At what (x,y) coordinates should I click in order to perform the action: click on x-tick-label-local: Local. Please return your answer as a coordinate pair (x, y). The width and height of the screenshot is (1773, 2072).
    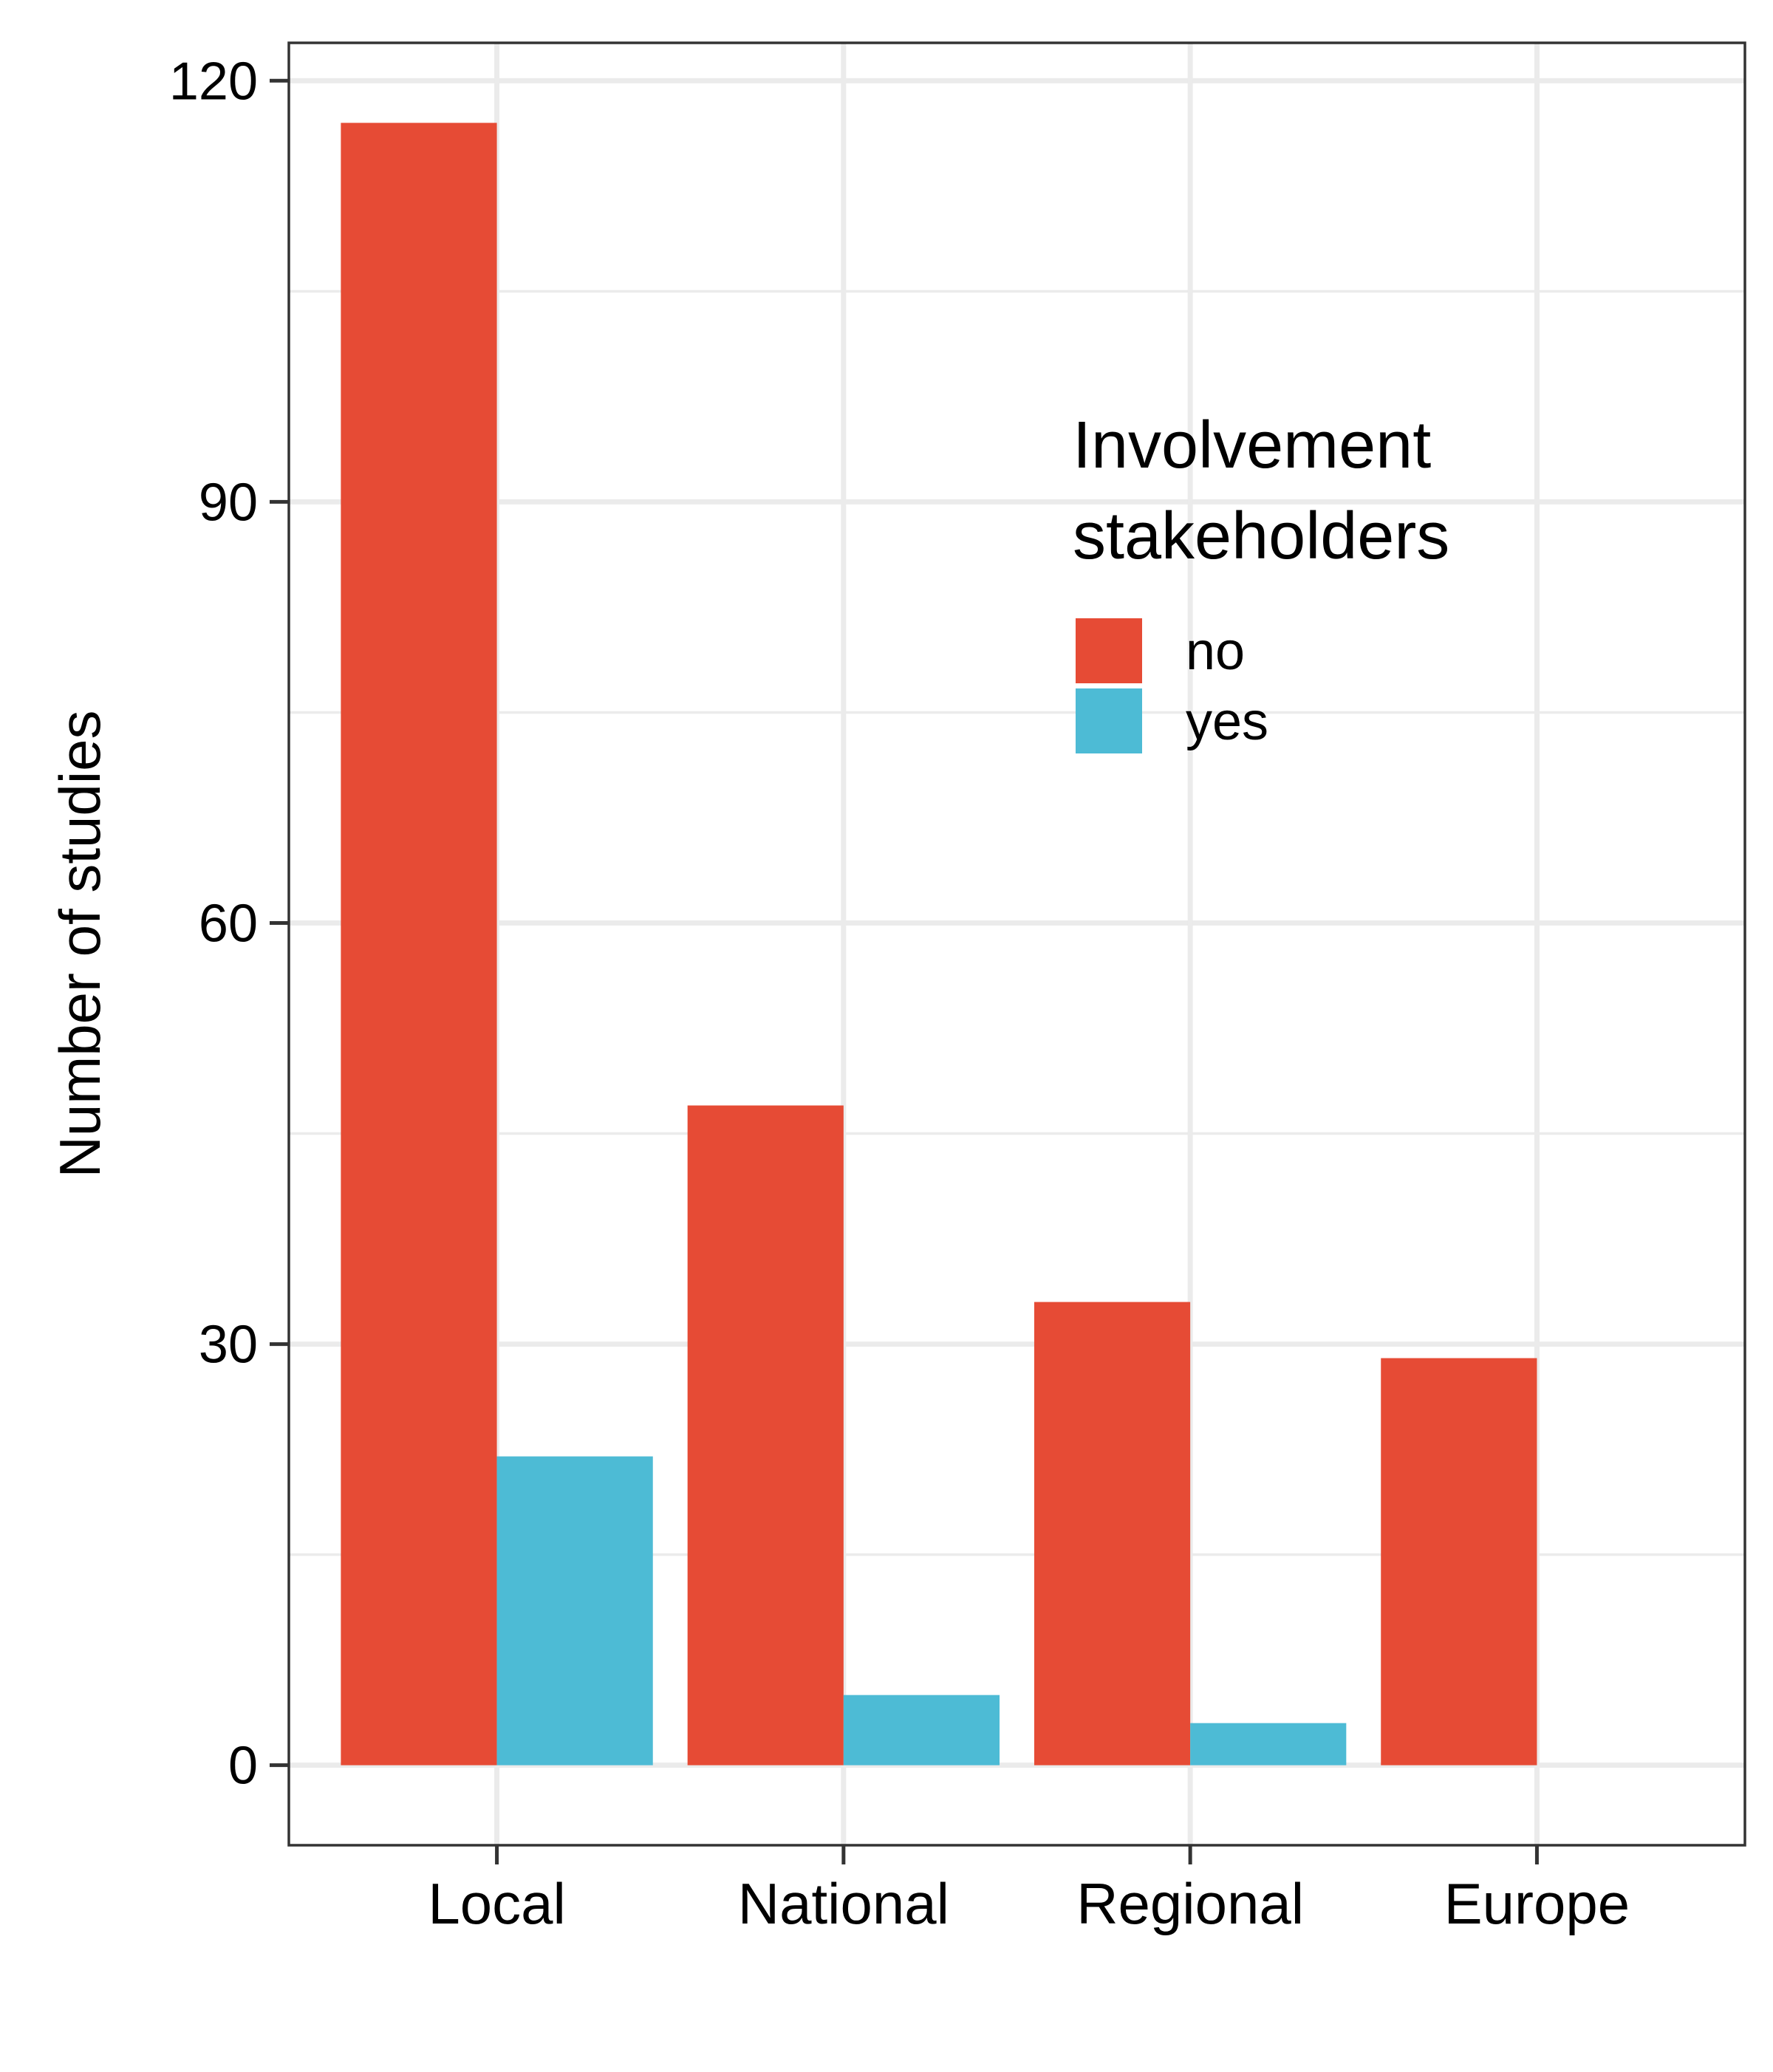
    Looking at the image, I should click on (496, 1903).